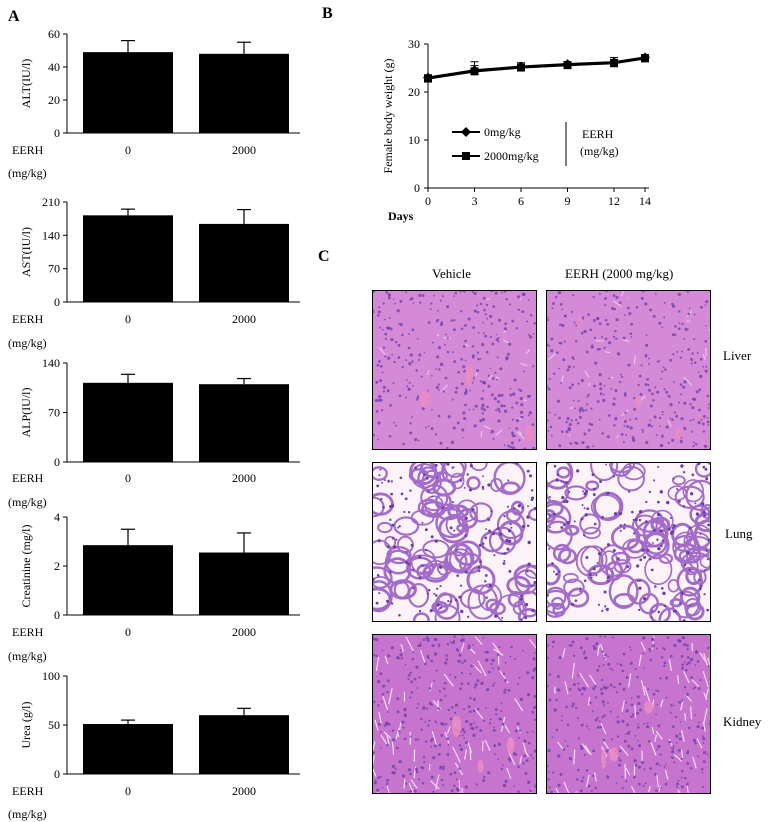 The image size is (773, 822). I want to click on y-tick-label: 0, so click(57, 774).